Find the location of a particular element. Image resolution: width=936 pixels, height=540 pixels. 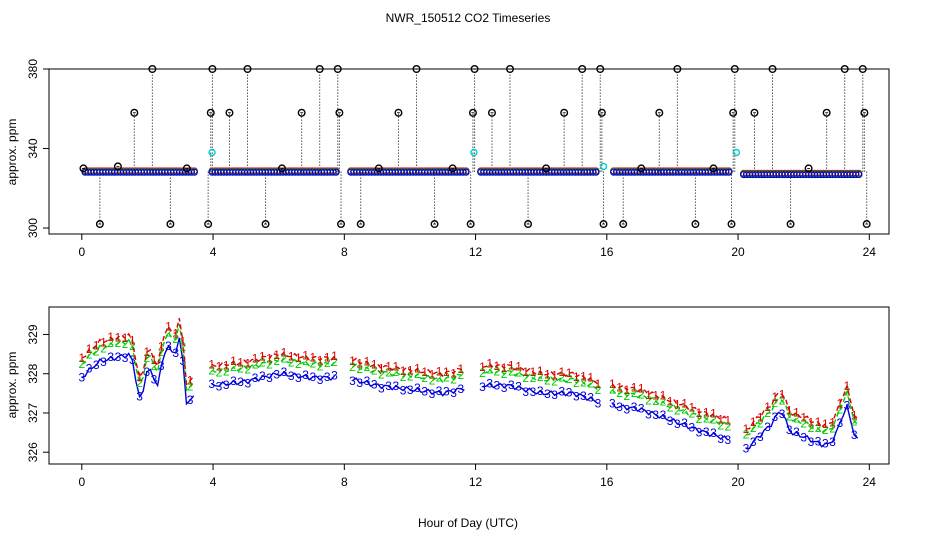

bottom-x-tick-label: 16 is located at coordinates (607, 482).